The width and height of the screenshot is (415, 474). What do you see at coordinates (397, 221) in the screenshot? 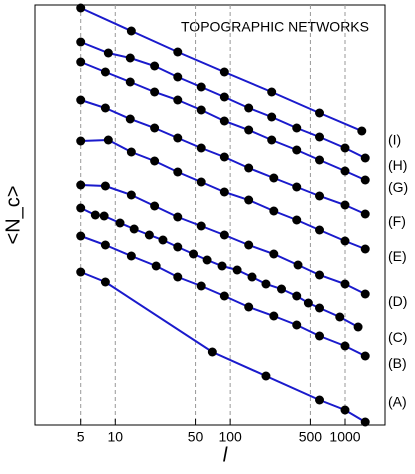
I see `series-label: (F)` at bounding box center [397, 221].